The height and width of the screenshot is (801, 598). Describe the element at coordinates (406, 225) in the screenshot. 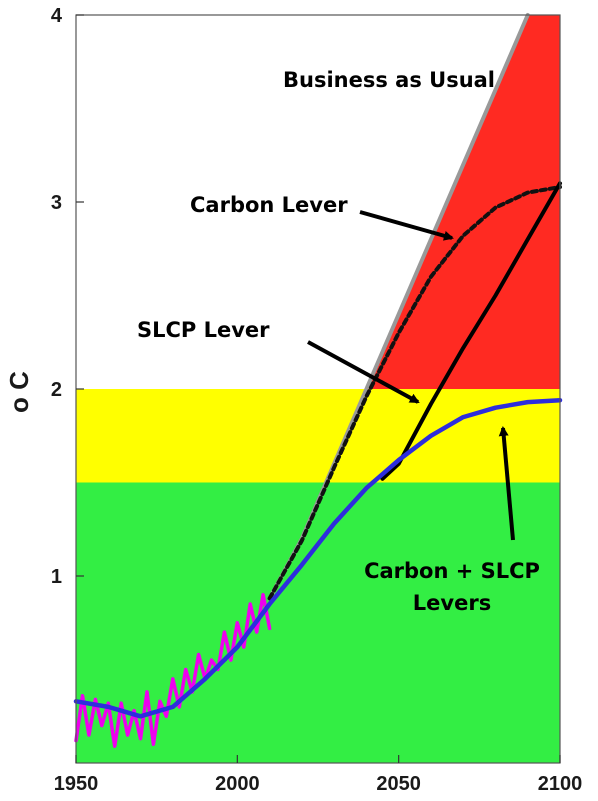

I see `arrow-carbon-lever` at that location.